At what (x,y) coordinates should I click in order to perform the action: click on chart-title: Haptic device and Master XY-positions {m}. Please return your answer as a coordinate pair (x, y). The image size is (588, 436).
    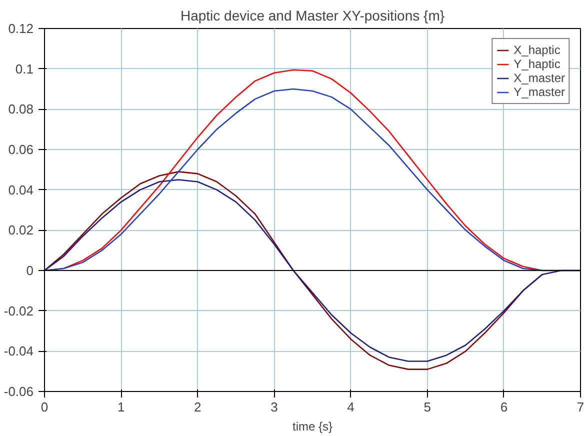
    Looking at the image, I should click on (312, 16).